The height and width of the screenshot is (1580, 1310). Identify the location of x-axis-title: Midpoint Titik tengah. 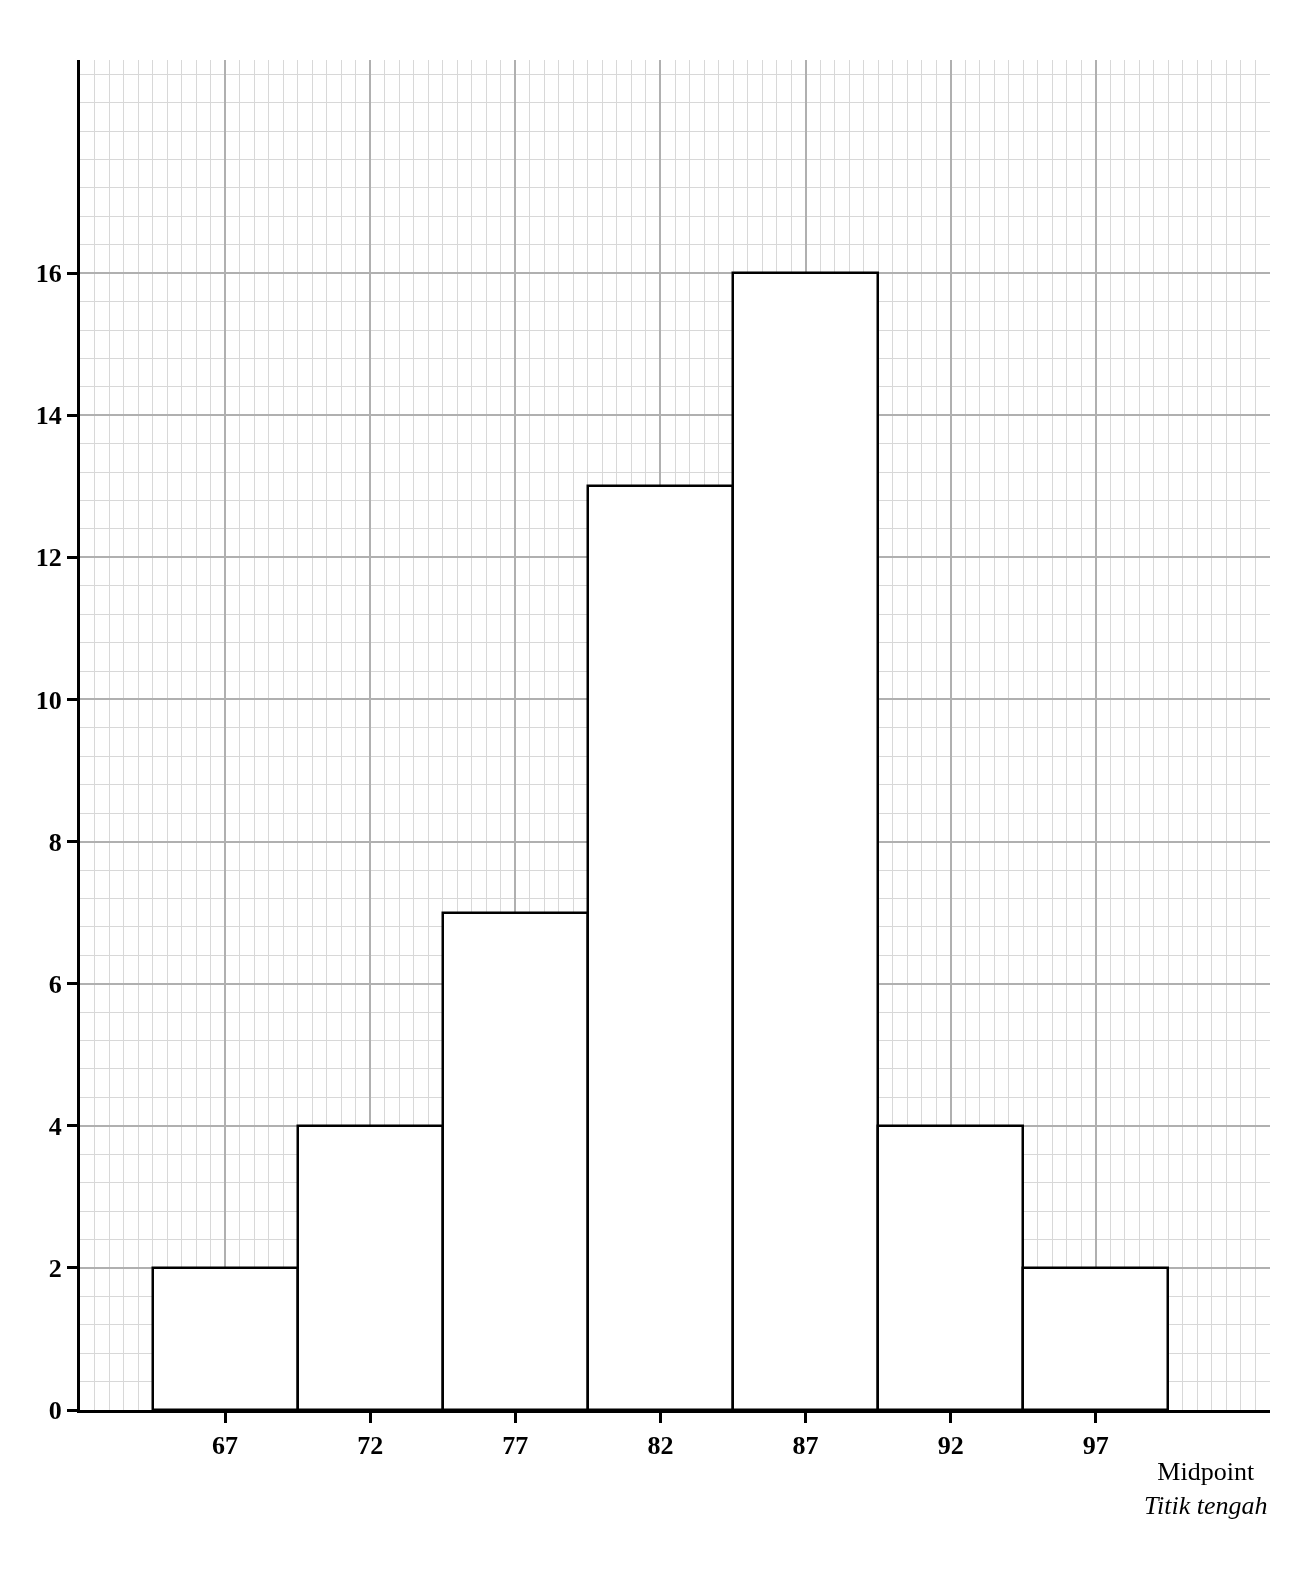
(1206, 1488).